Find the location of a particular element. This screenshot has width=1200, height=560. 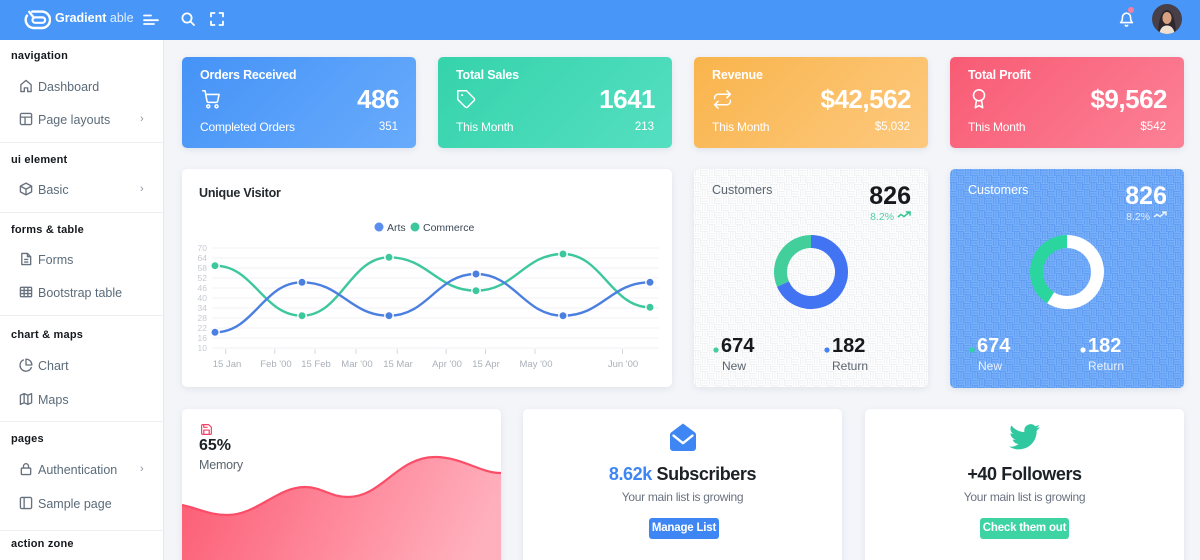

svg-text: 15 Feb is located at coordinates (316, 364).